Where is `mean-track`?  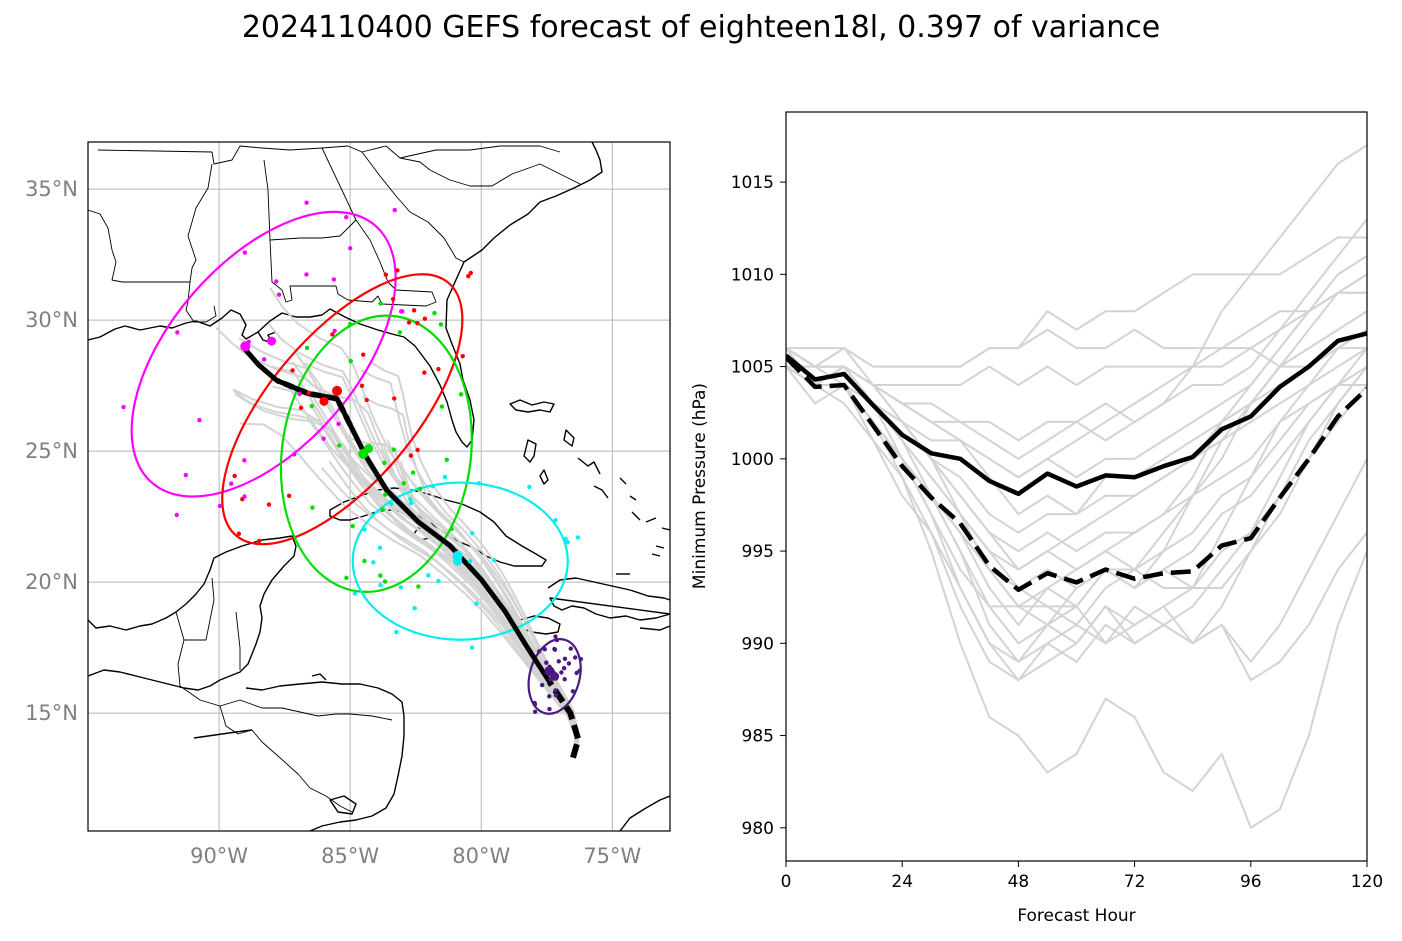 mean-track is located at coordinates (411, 551).